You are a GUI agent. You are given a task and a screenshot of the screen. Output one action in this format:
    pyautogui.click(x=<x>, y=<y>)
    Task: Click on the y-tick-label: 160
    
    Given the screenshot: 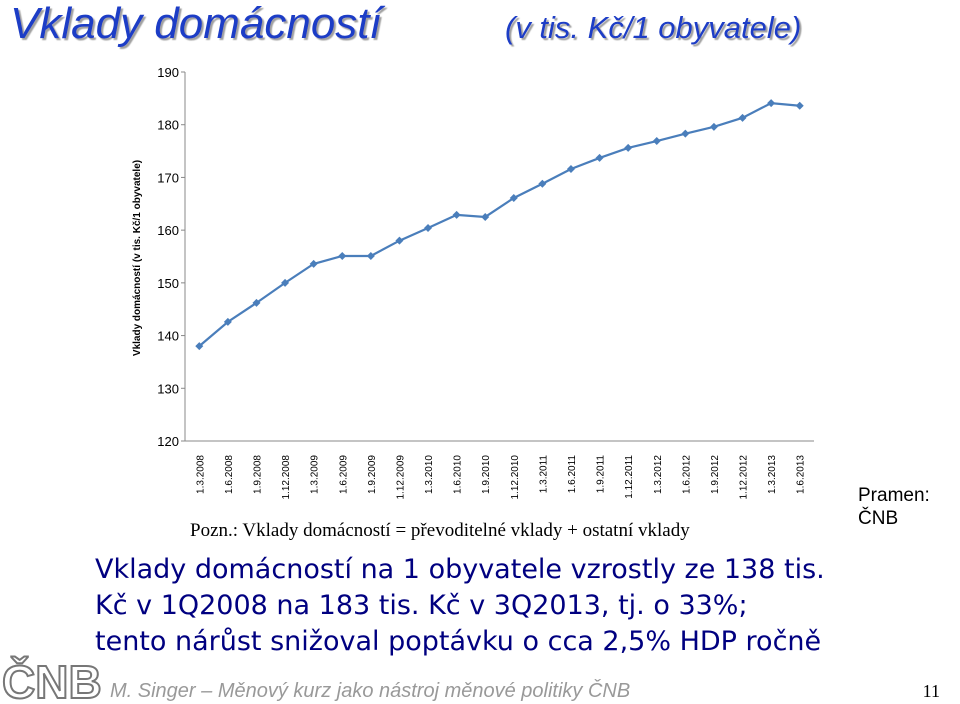 What is the action you would take?
    pyautogui.click(x=168, y=230)
    